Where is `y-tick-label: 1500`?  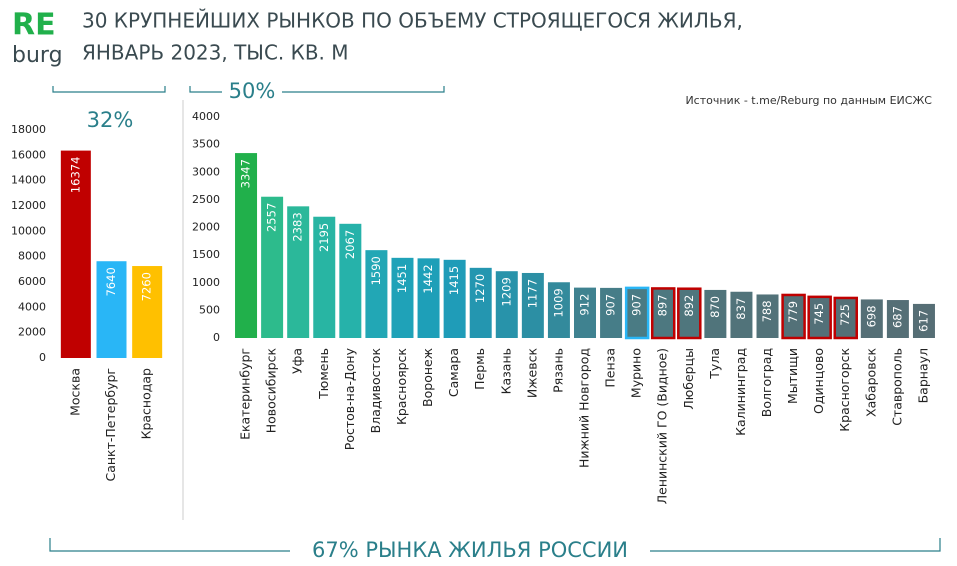 y-tick-label: 1500 is located at coordinates (206, 254).